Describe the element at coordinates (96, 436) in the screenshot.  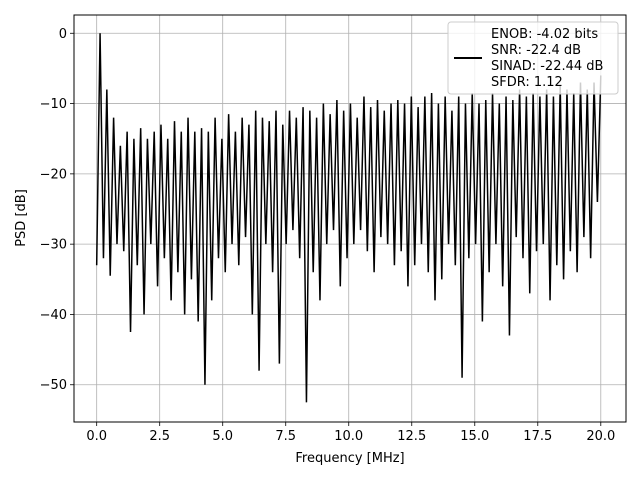
I see `x-tick-label: 0.0` at that location.